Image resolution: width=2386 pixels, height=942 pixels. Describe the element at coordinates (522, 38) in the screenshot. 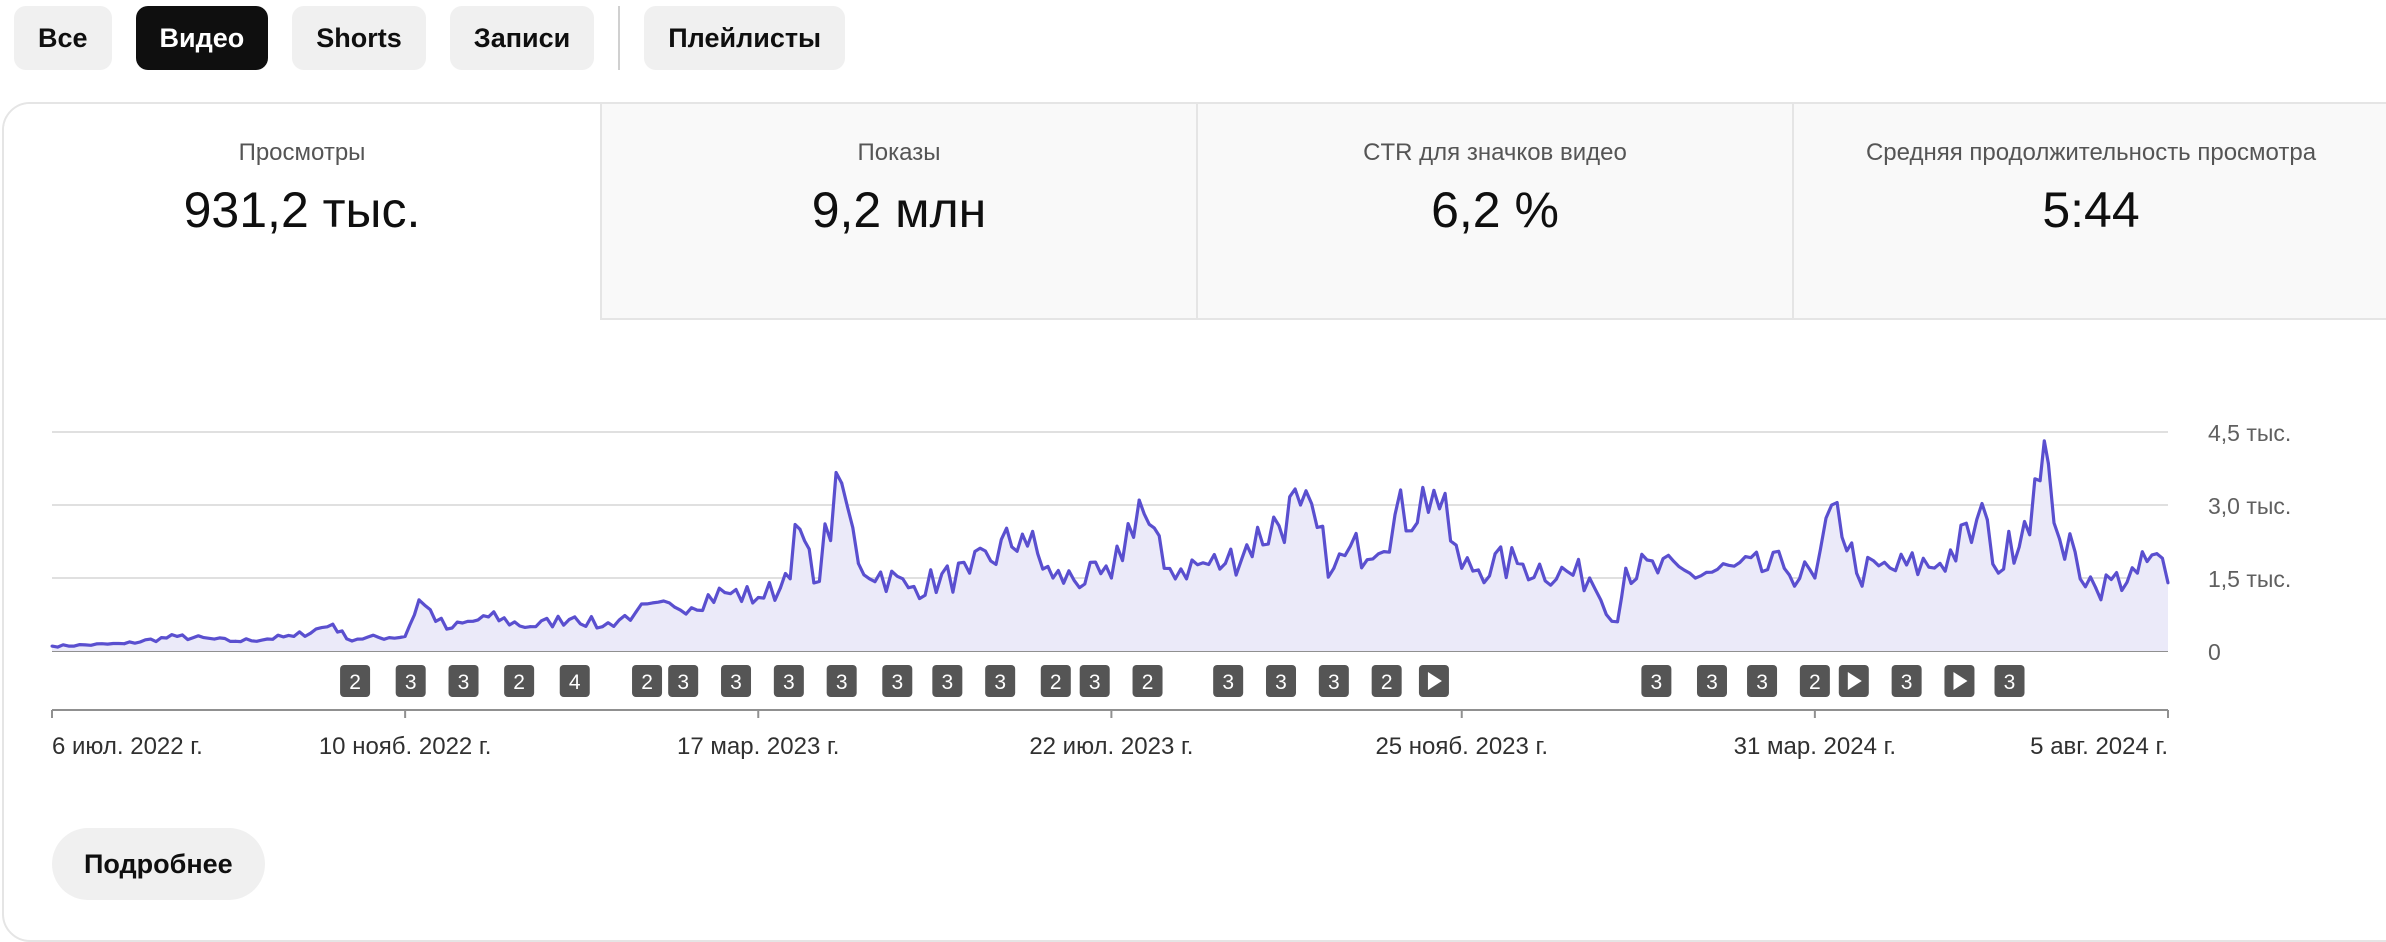

I see `tab-posts: Записи` at that location.